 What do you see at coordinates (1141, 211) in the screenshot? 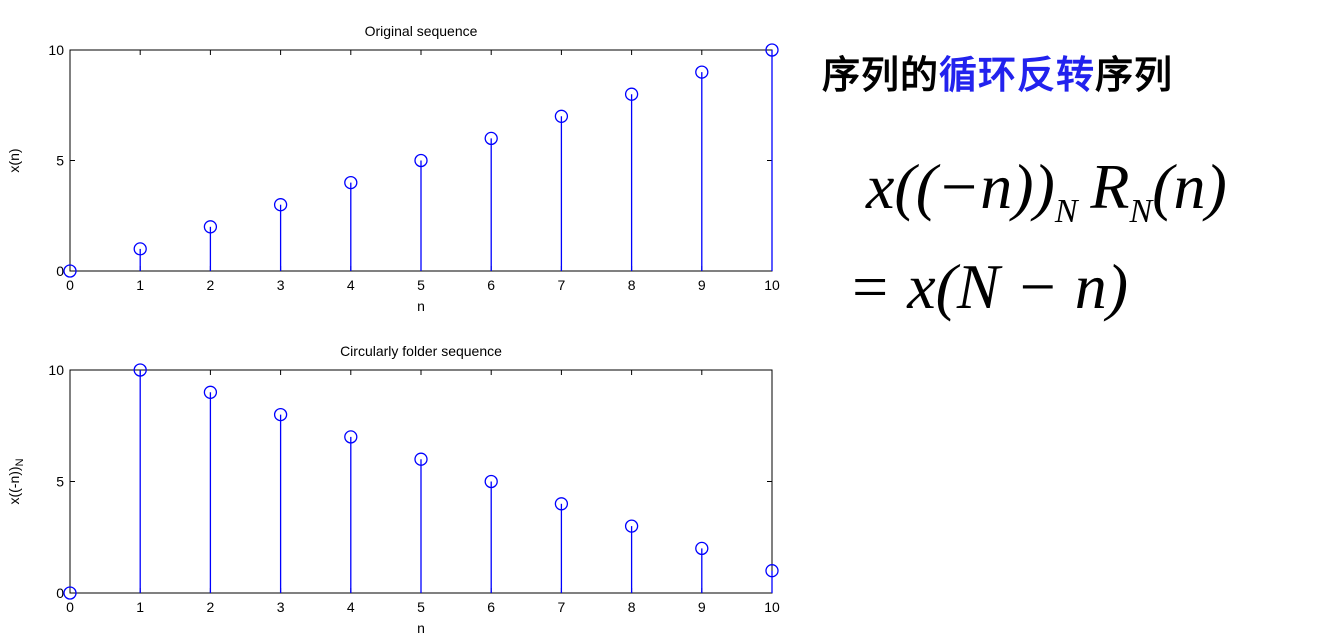
I see `formula-sub-2: N` at bounding box center [1141, 211].